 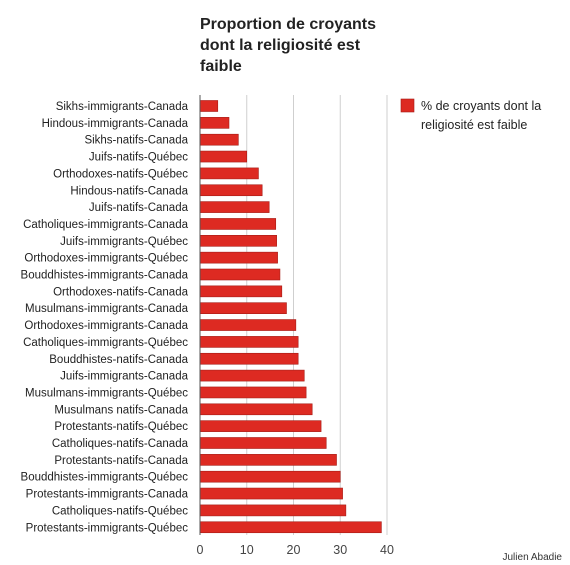 What do you see at coordinates (221, 66) in the screenshot?
I see `chart-title-line: faible` at bounding box center [221, 66].